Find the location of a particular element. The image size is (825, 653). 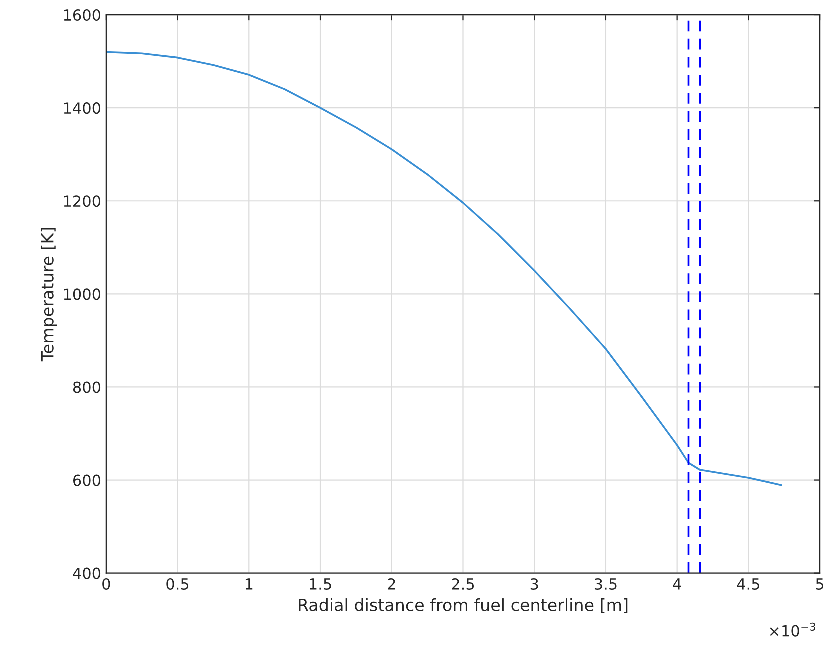

x-tick-label: 0.5 is located at coordinates (177, 584).